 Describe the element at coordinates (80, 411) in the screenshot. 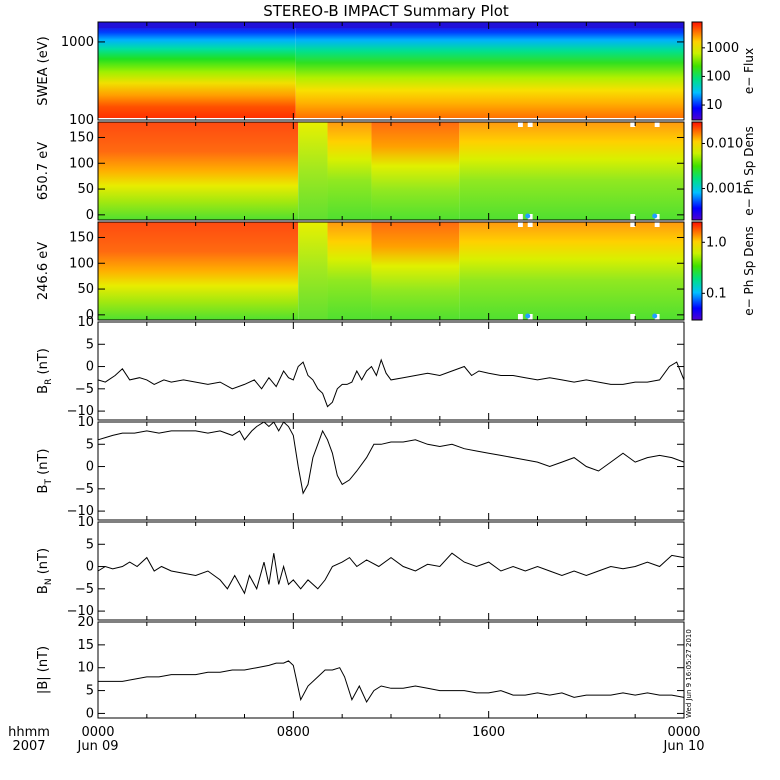

I see `br-ytick-label: −10` at that location.